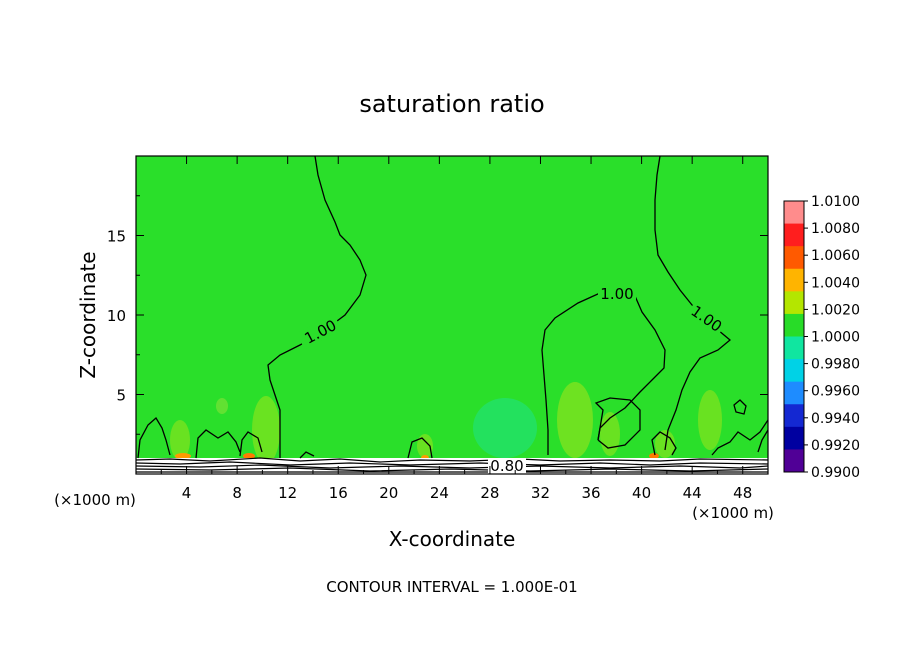 The image size is (904, 654). Describe the element at coordinates (835, 256) in the screenshot. I see `colorbar-label: 1.0060` at that location.